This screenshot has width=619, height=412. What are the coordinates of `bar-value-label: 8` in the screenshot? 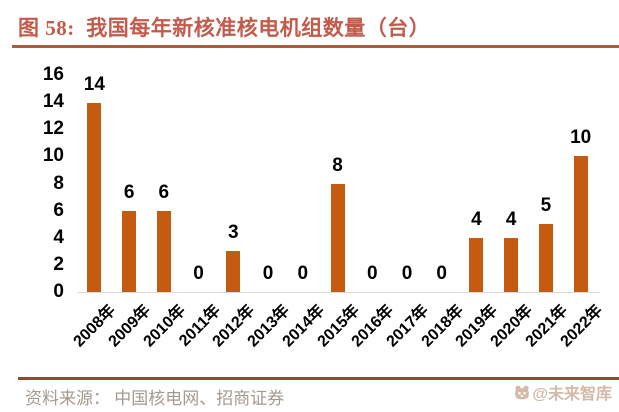 It's located at (337, 165).